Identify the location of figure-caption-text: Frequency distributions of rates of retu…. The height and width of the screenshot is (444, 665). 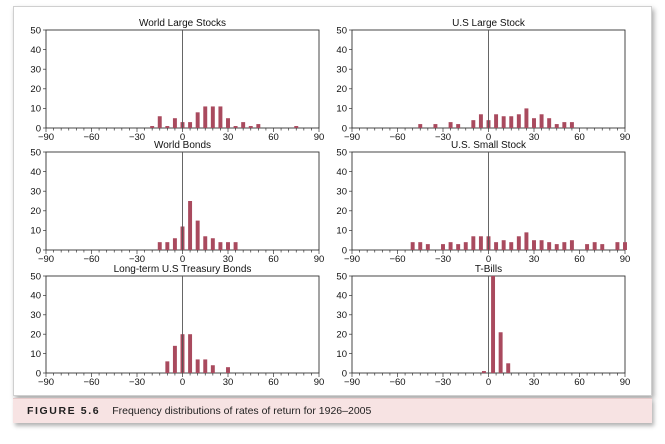
(242, 411).